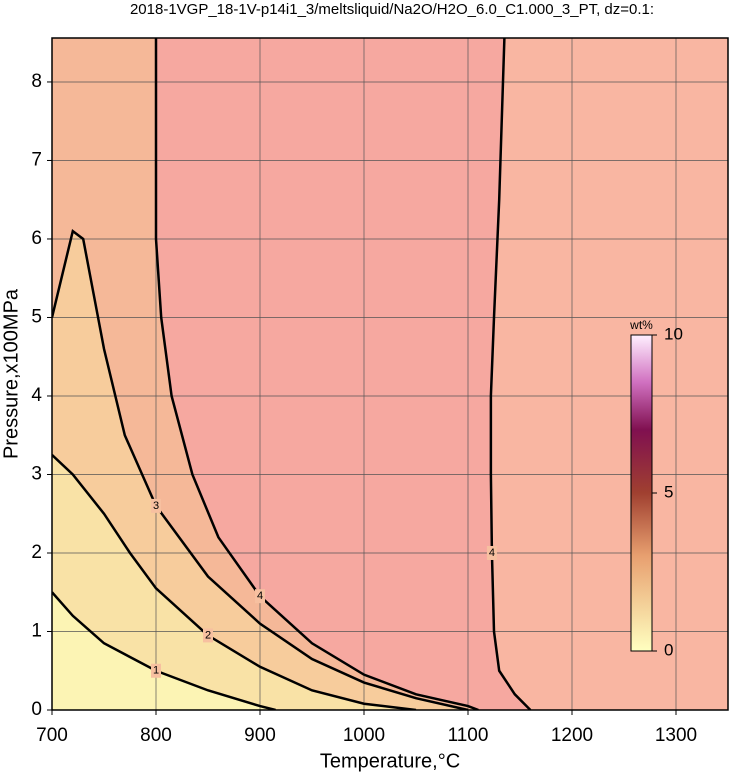 The image size is (734, 781). What do you see at coordinates (36, 552) in the screenshot?
I see `y-tick-label: 2` at bounding box center [36, 552].